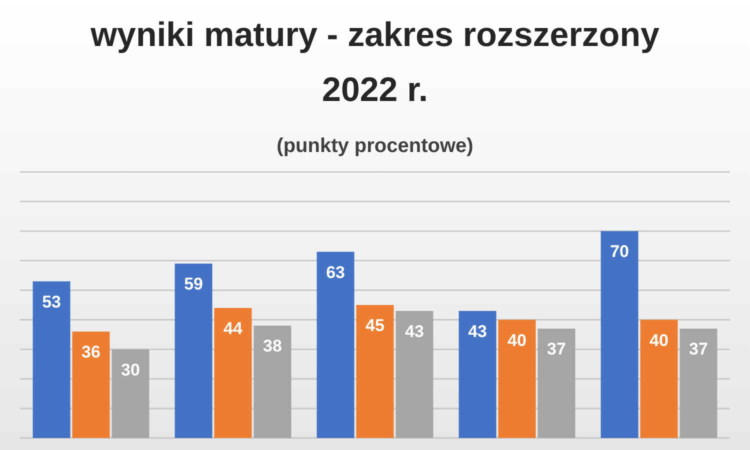 Image resolution: width=750 pixels, height=450 pixels. I want to click on data-label: 45, so click(375, 325).